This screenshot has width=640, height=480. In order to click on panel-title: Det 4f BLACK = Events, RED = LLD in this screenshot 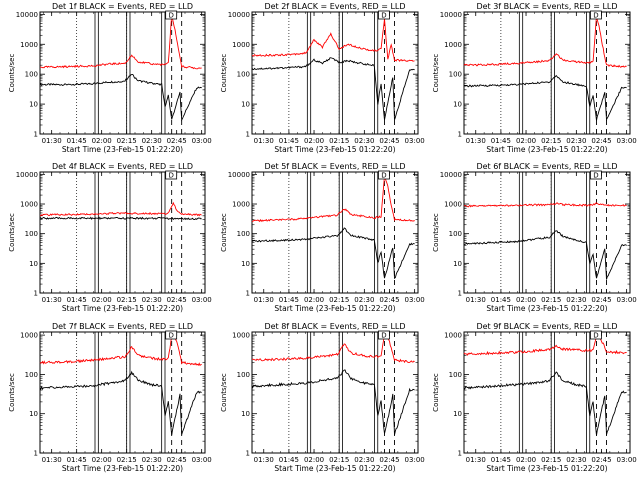, I will do `click(122, 166)`.